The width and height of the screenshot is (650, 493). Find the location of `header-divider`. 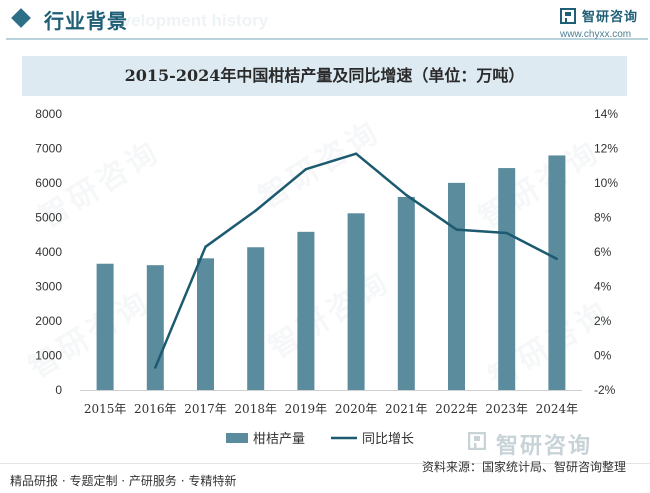

header-divider is located at coordinates (327, 39).